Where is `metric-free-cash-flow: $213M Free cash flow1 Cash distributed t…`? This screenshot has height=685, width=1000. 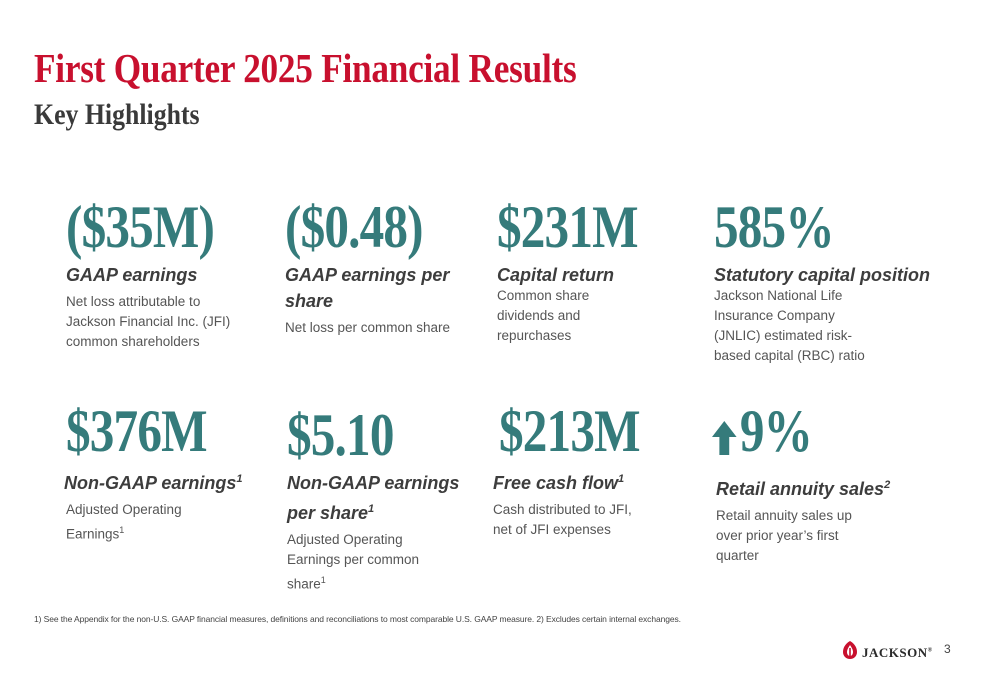
metric-free-cash-flow: $213M Free cash flow1 Cash distributed t… is located at coordinates (581, 469).